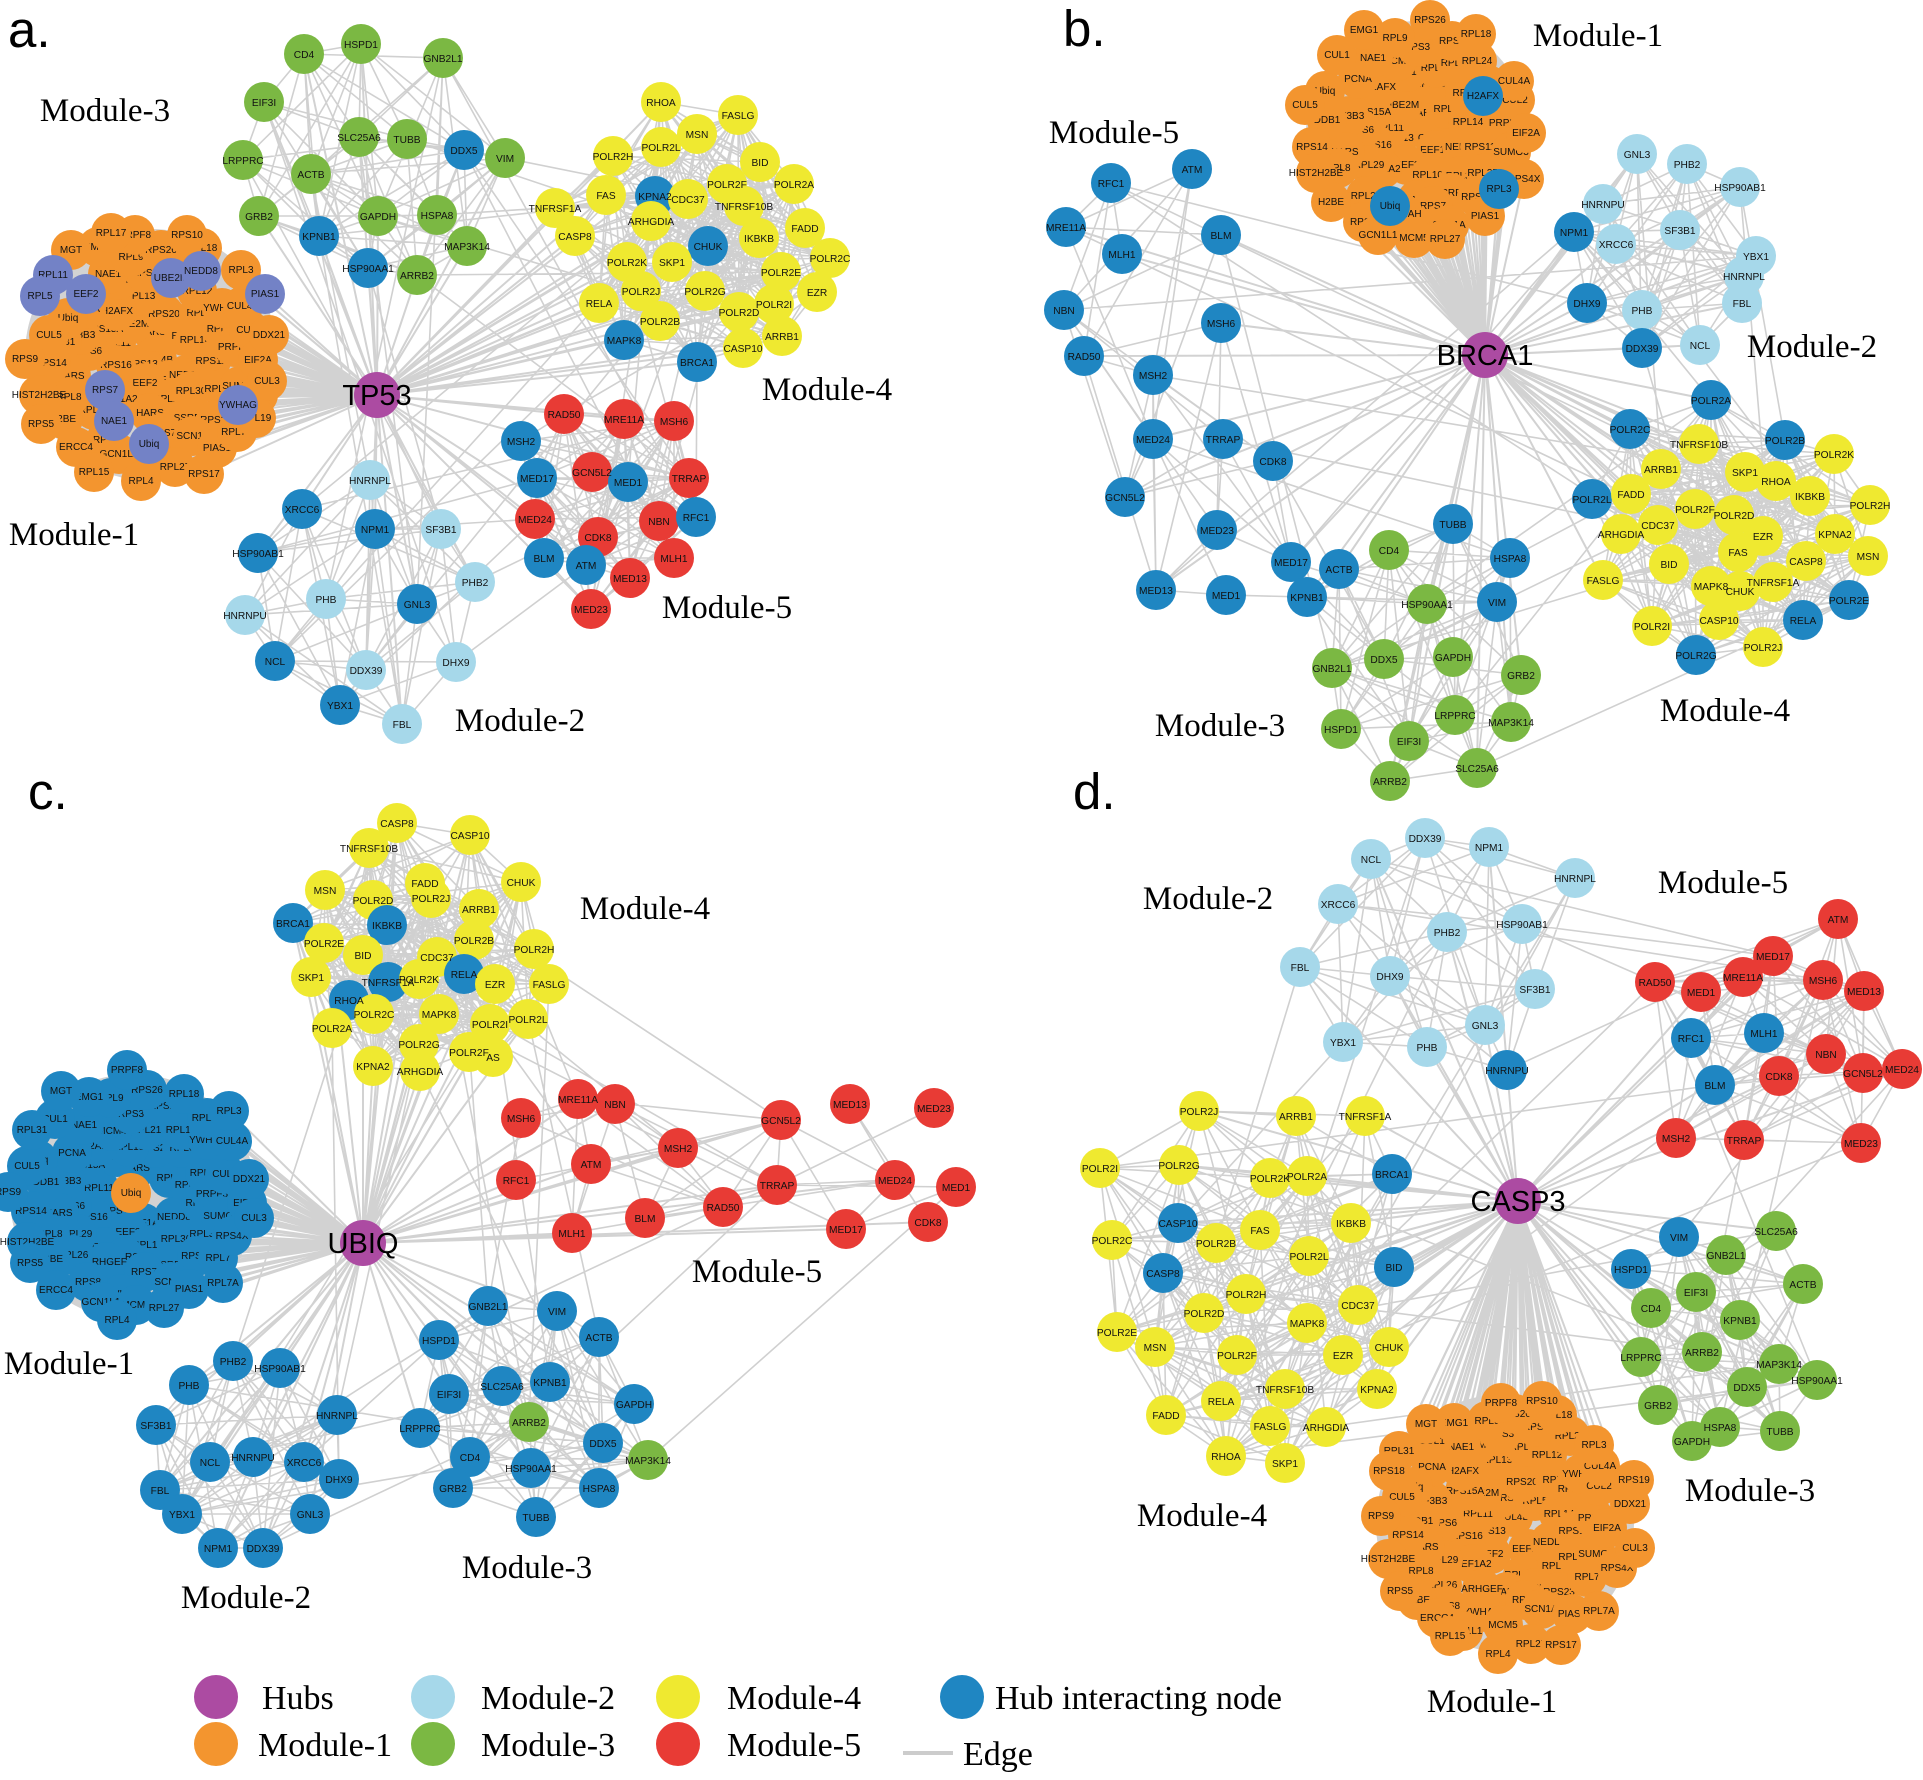 This screenshot has width=1923, height=1780. I want to click on svg-text: RPL35A, so click(1486, 173).